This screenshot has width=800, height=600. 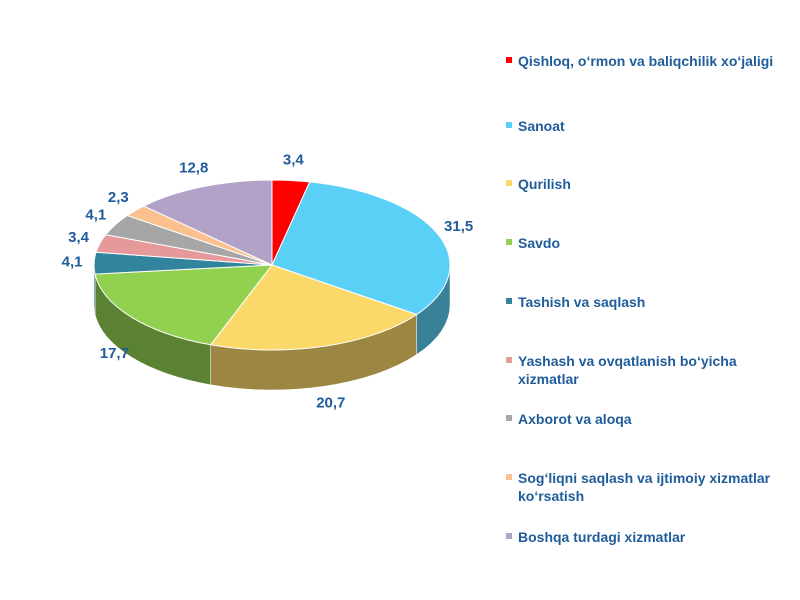 I want to click on legend-label: Qurilish, so click(x=544, y=184).